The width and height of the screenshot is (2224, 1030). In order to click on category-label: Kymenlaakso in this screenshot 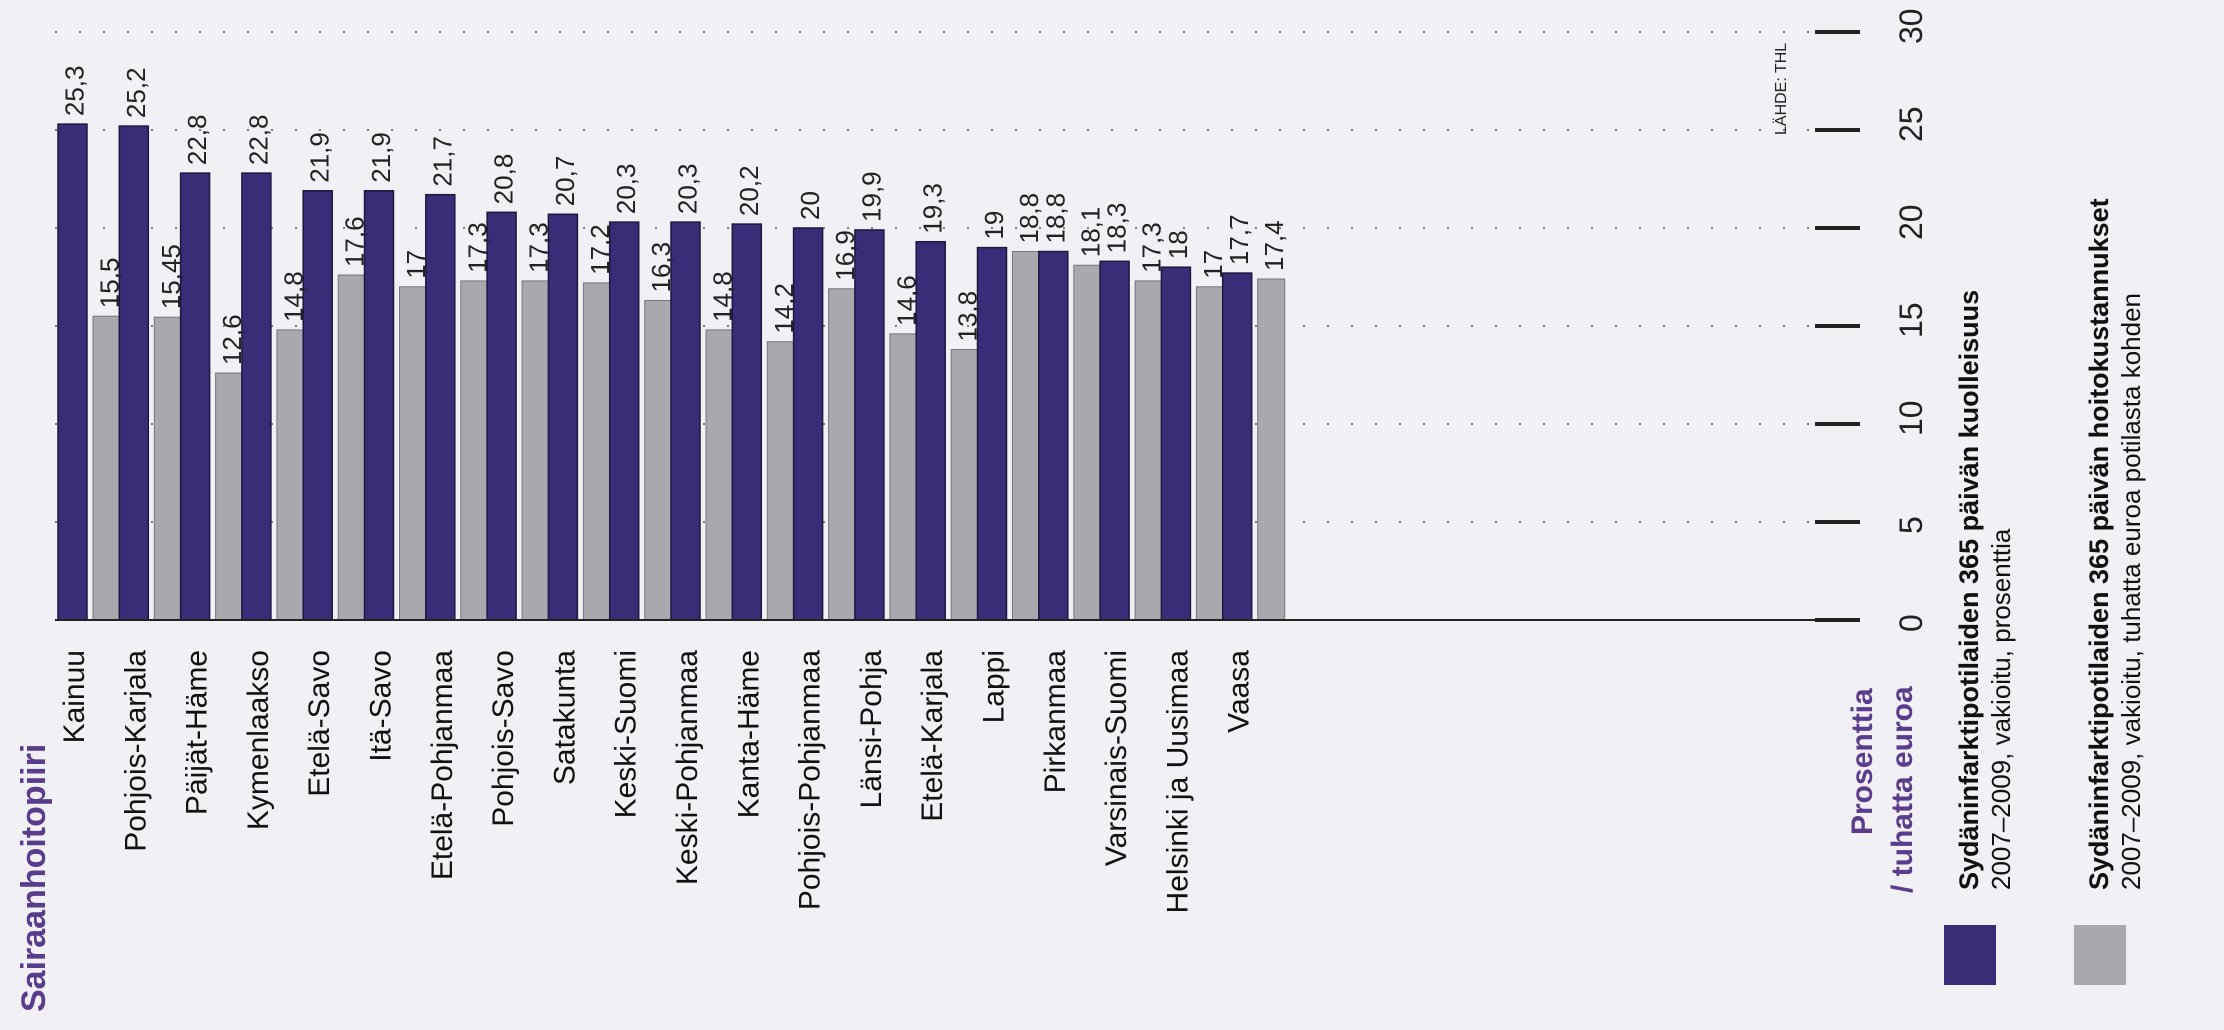, I will do `click(258, 740)`.